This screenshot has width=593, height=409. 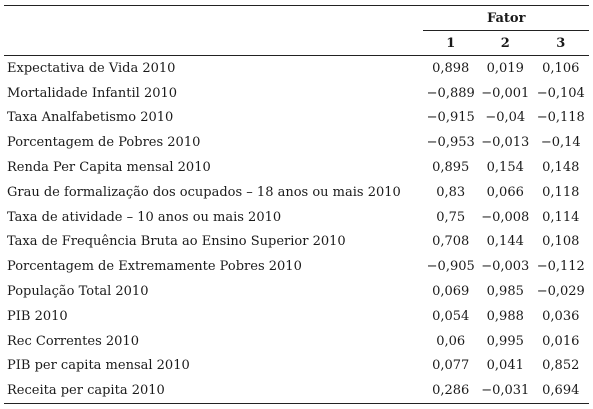 I want to click on row-label: Taxa Analfabetismo 2010, so click(x=90, y=118).